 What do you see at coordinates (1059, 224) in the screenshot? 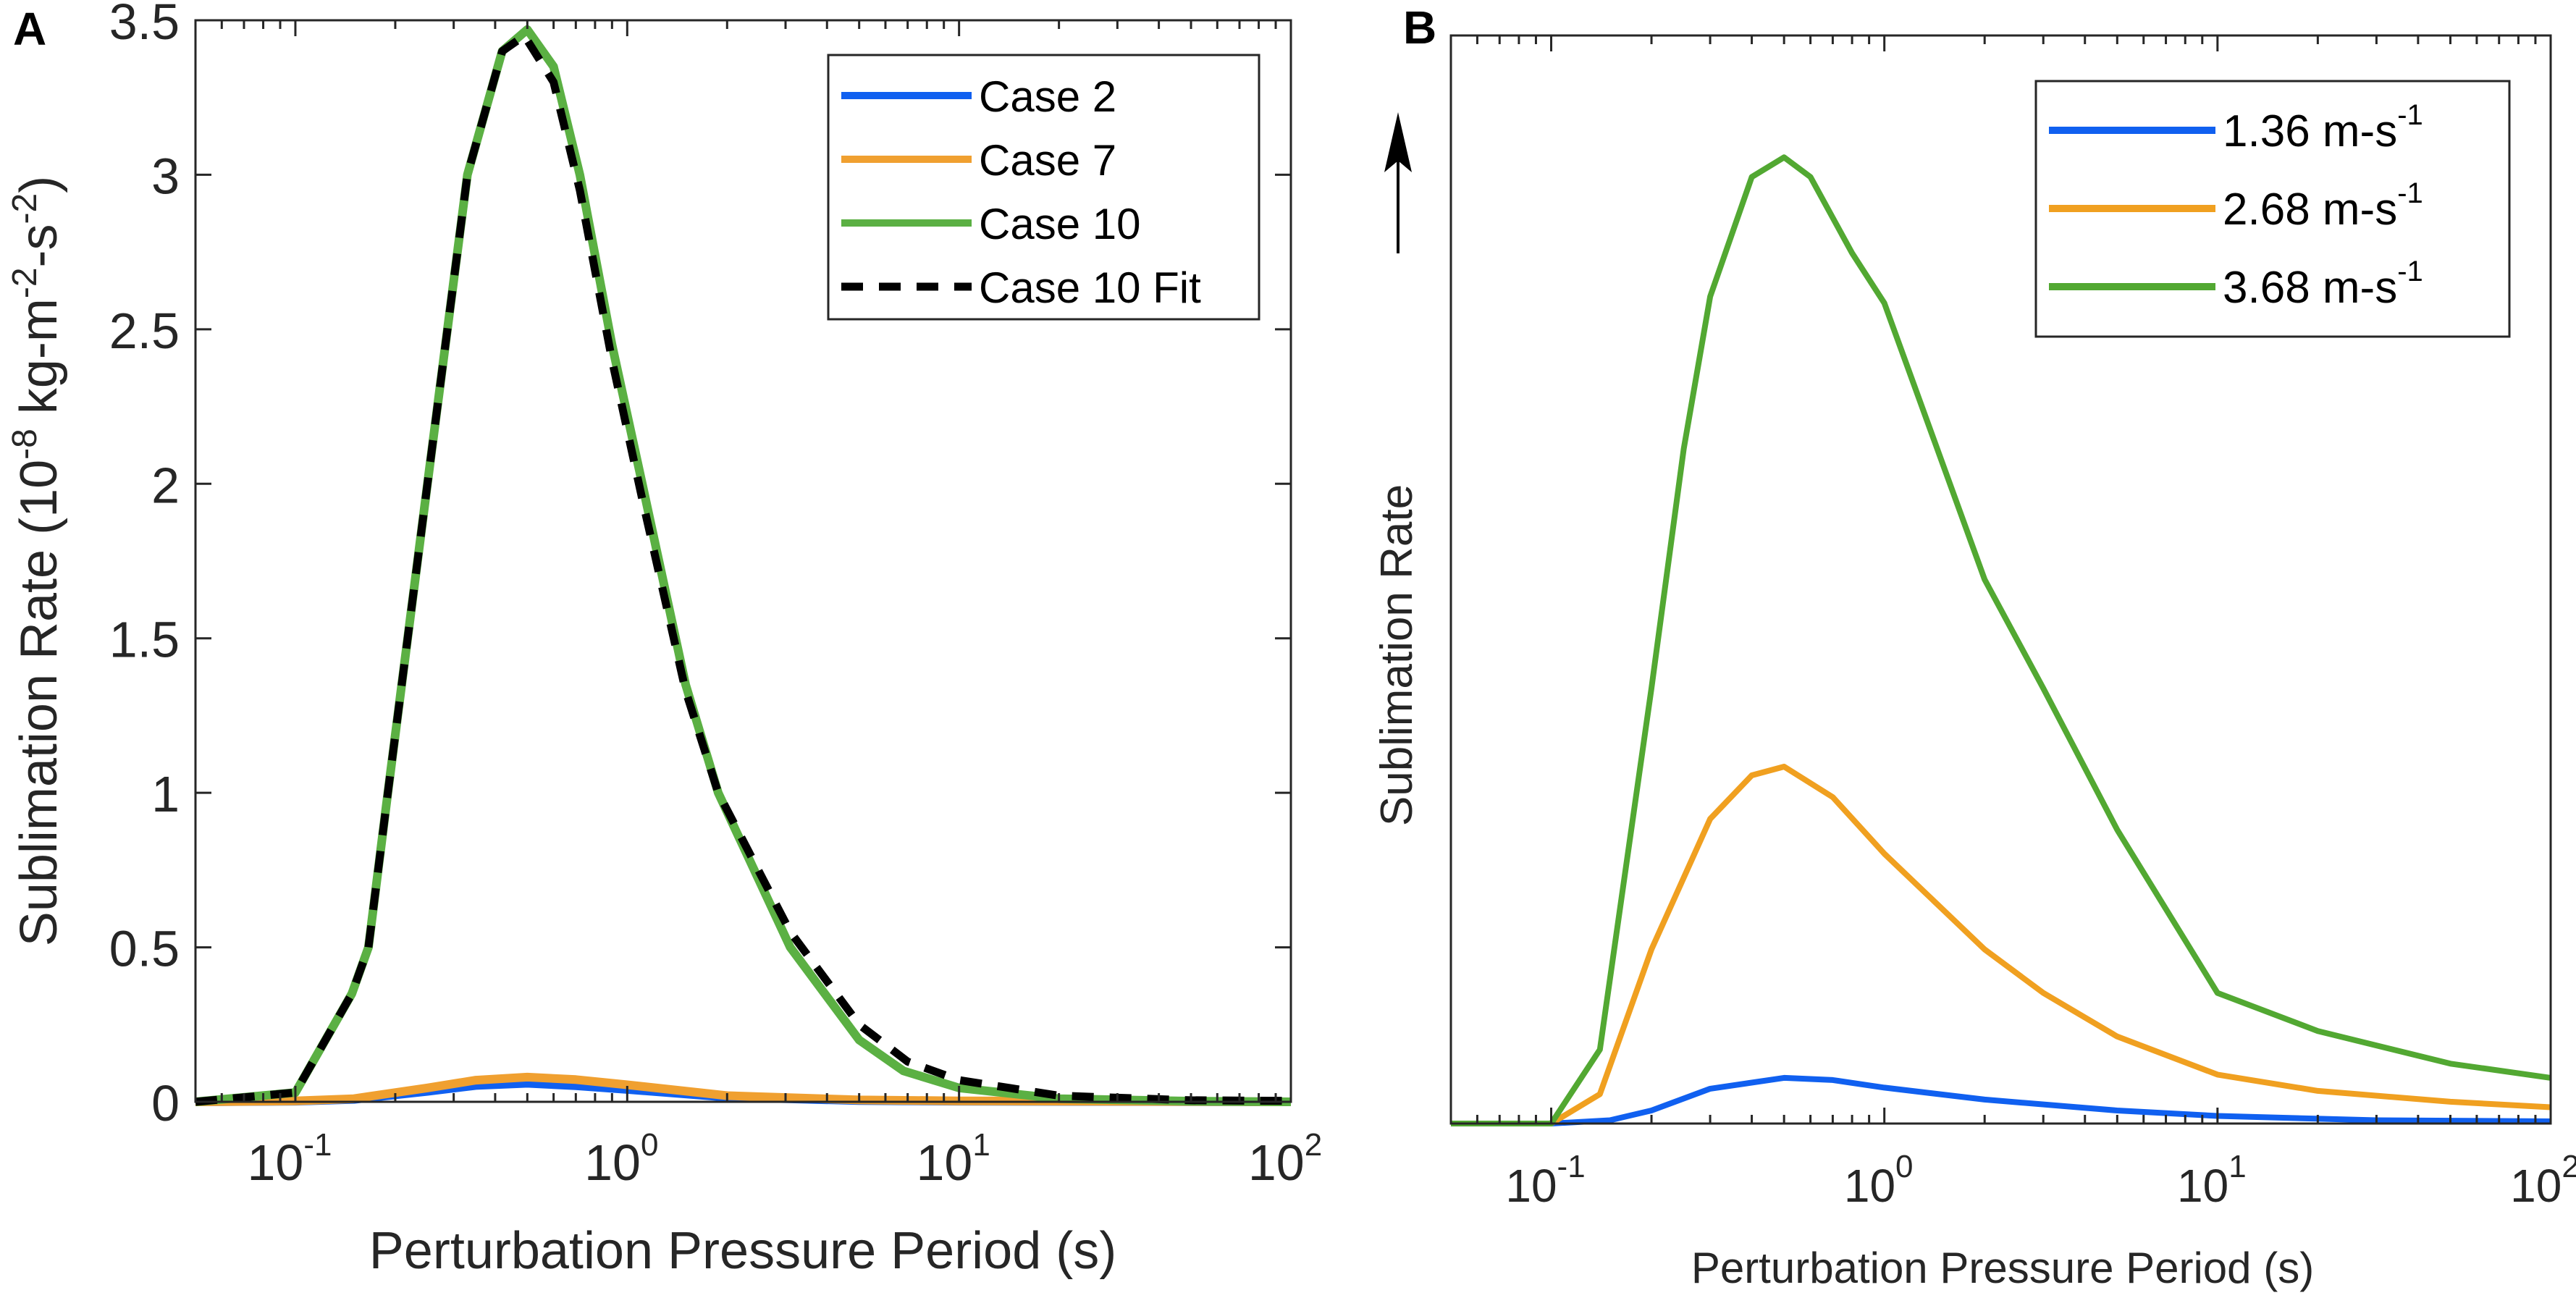
I see `legend-label: Case 10` at bounding box center [1059, 224].